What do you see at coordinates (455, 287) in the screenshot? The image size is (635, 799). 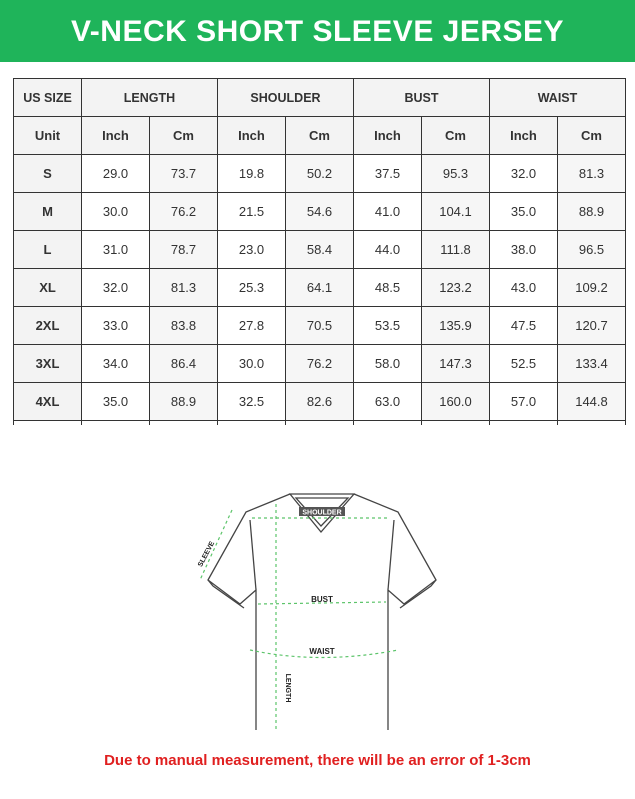 I see `value-cell: 123.2` at bounding box center [455, 287].